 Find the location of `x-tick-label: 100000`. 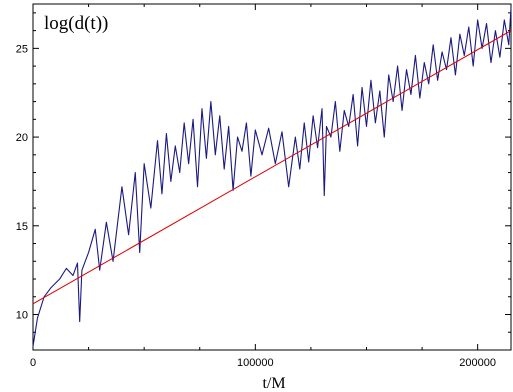

x-tick-label: 100000 is located at coordinates (255, 363).